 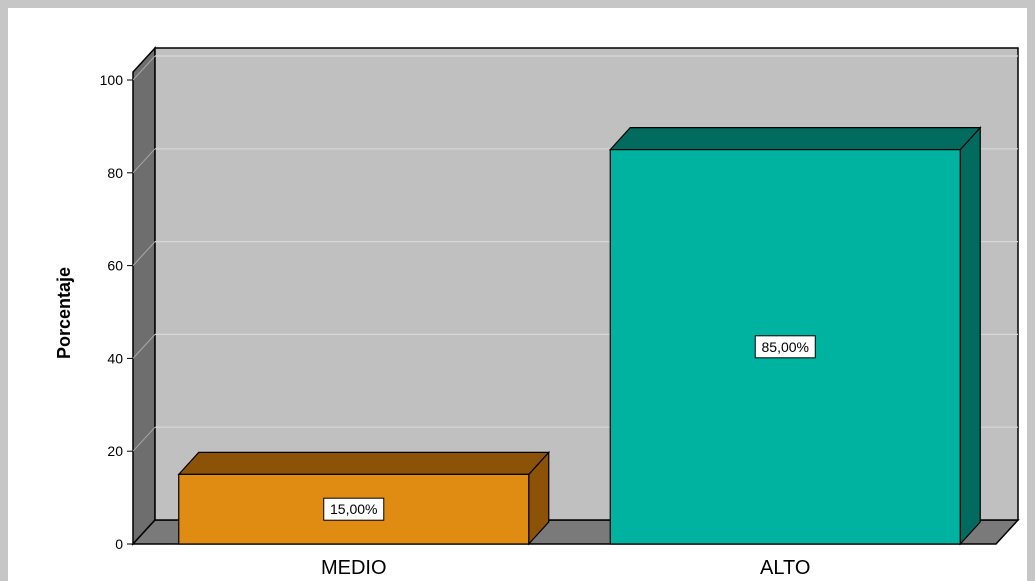 I want to click on y-tick-label: 100, so click(x=112, y=80).